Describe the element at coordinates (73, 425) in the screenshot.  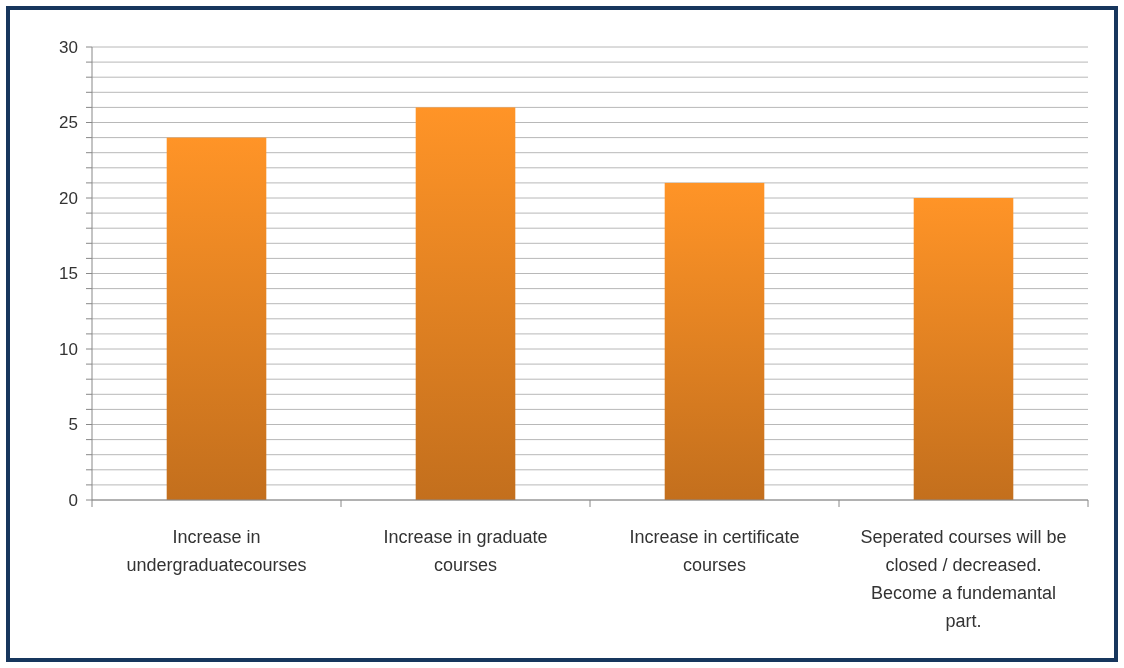
I see `y-tick-label: 5` at that location.